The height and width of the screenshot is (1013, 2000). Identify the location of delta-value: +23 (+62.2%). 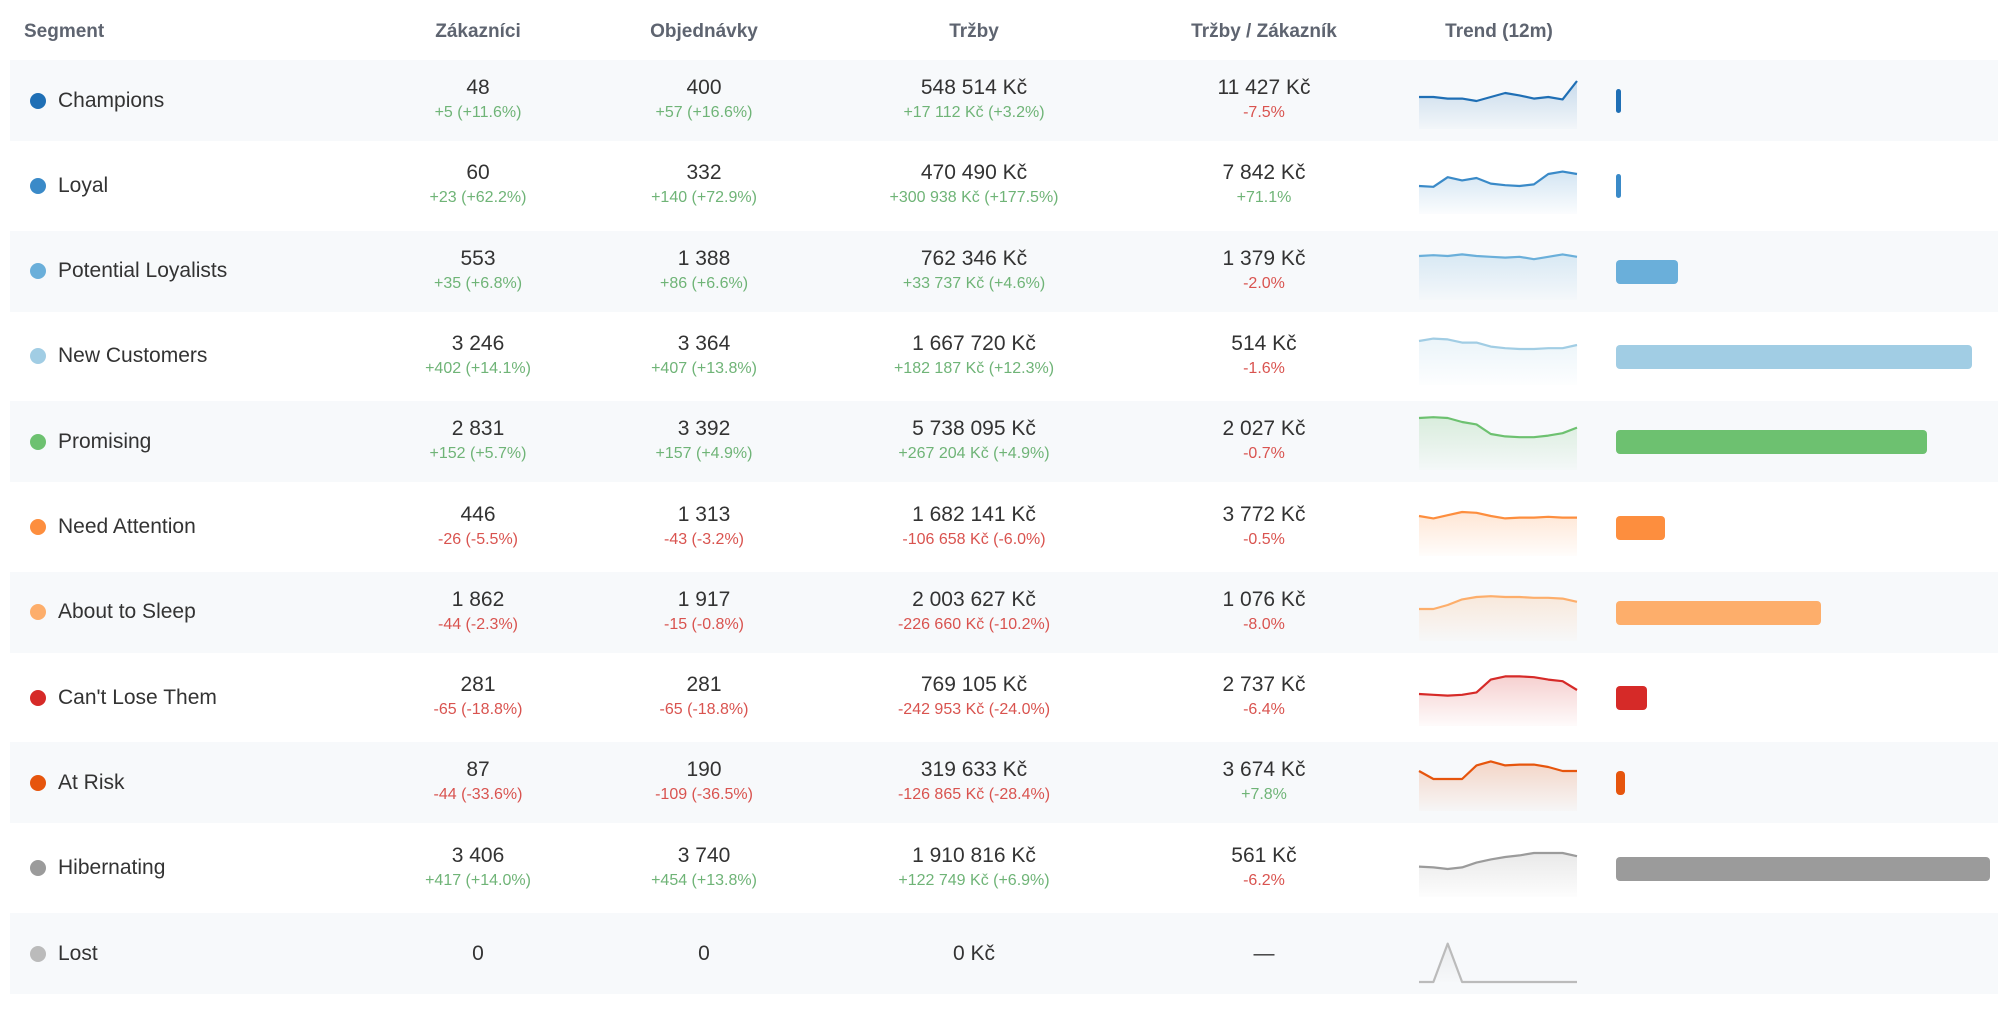
(478, 198).